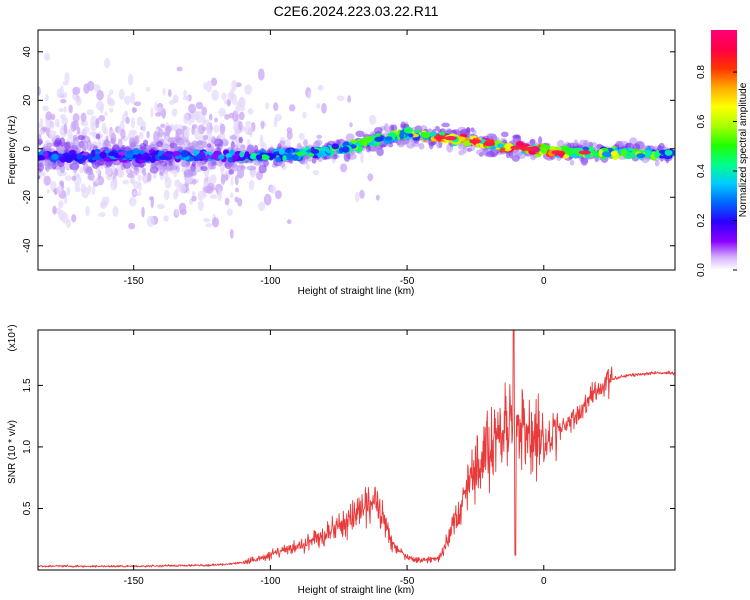 The image size is (750, 600). What do you see at coordinates (270, 281) in the screenshot?
I see `spectrogram-x-tick-label: -100` at bounding box center [270, 281].